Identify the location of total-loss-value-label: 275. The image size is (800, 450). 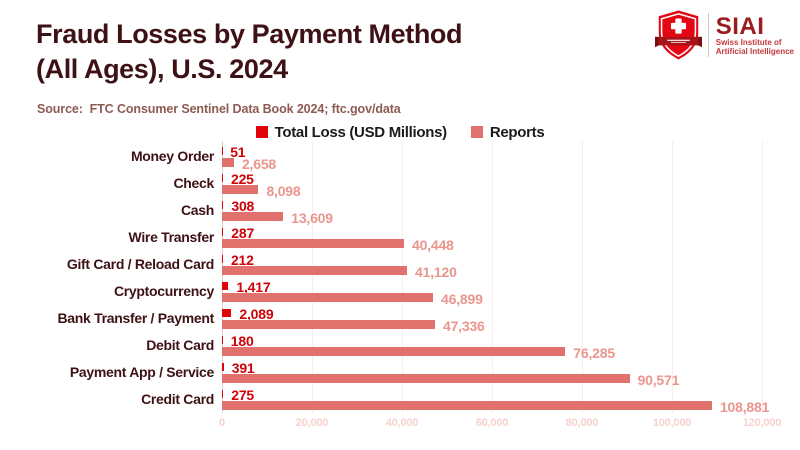
(242, 395).